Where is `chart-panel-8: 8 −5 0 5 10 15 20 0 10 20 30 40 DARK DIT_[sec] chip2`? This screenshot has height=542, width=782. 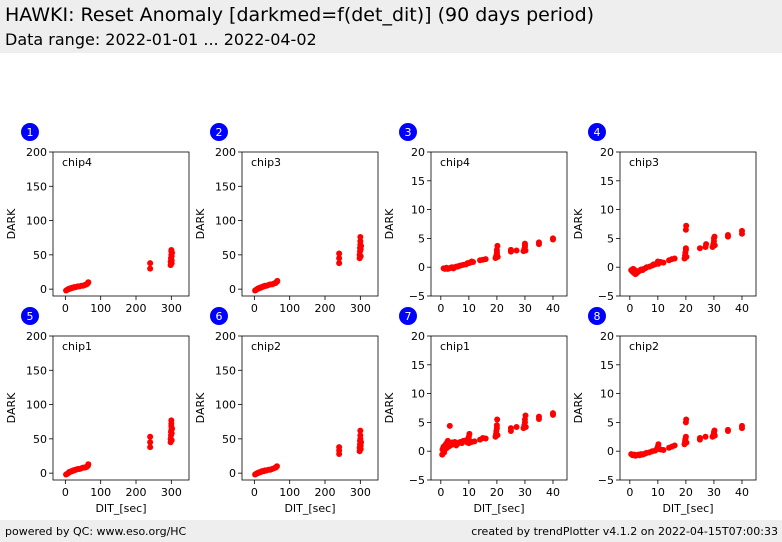
chart-panel-8: 8 −5 0 5 10 15 20 0 10 20 30 40 DARK DIT_[sec] chip2 is located at coordinates (664, 411).